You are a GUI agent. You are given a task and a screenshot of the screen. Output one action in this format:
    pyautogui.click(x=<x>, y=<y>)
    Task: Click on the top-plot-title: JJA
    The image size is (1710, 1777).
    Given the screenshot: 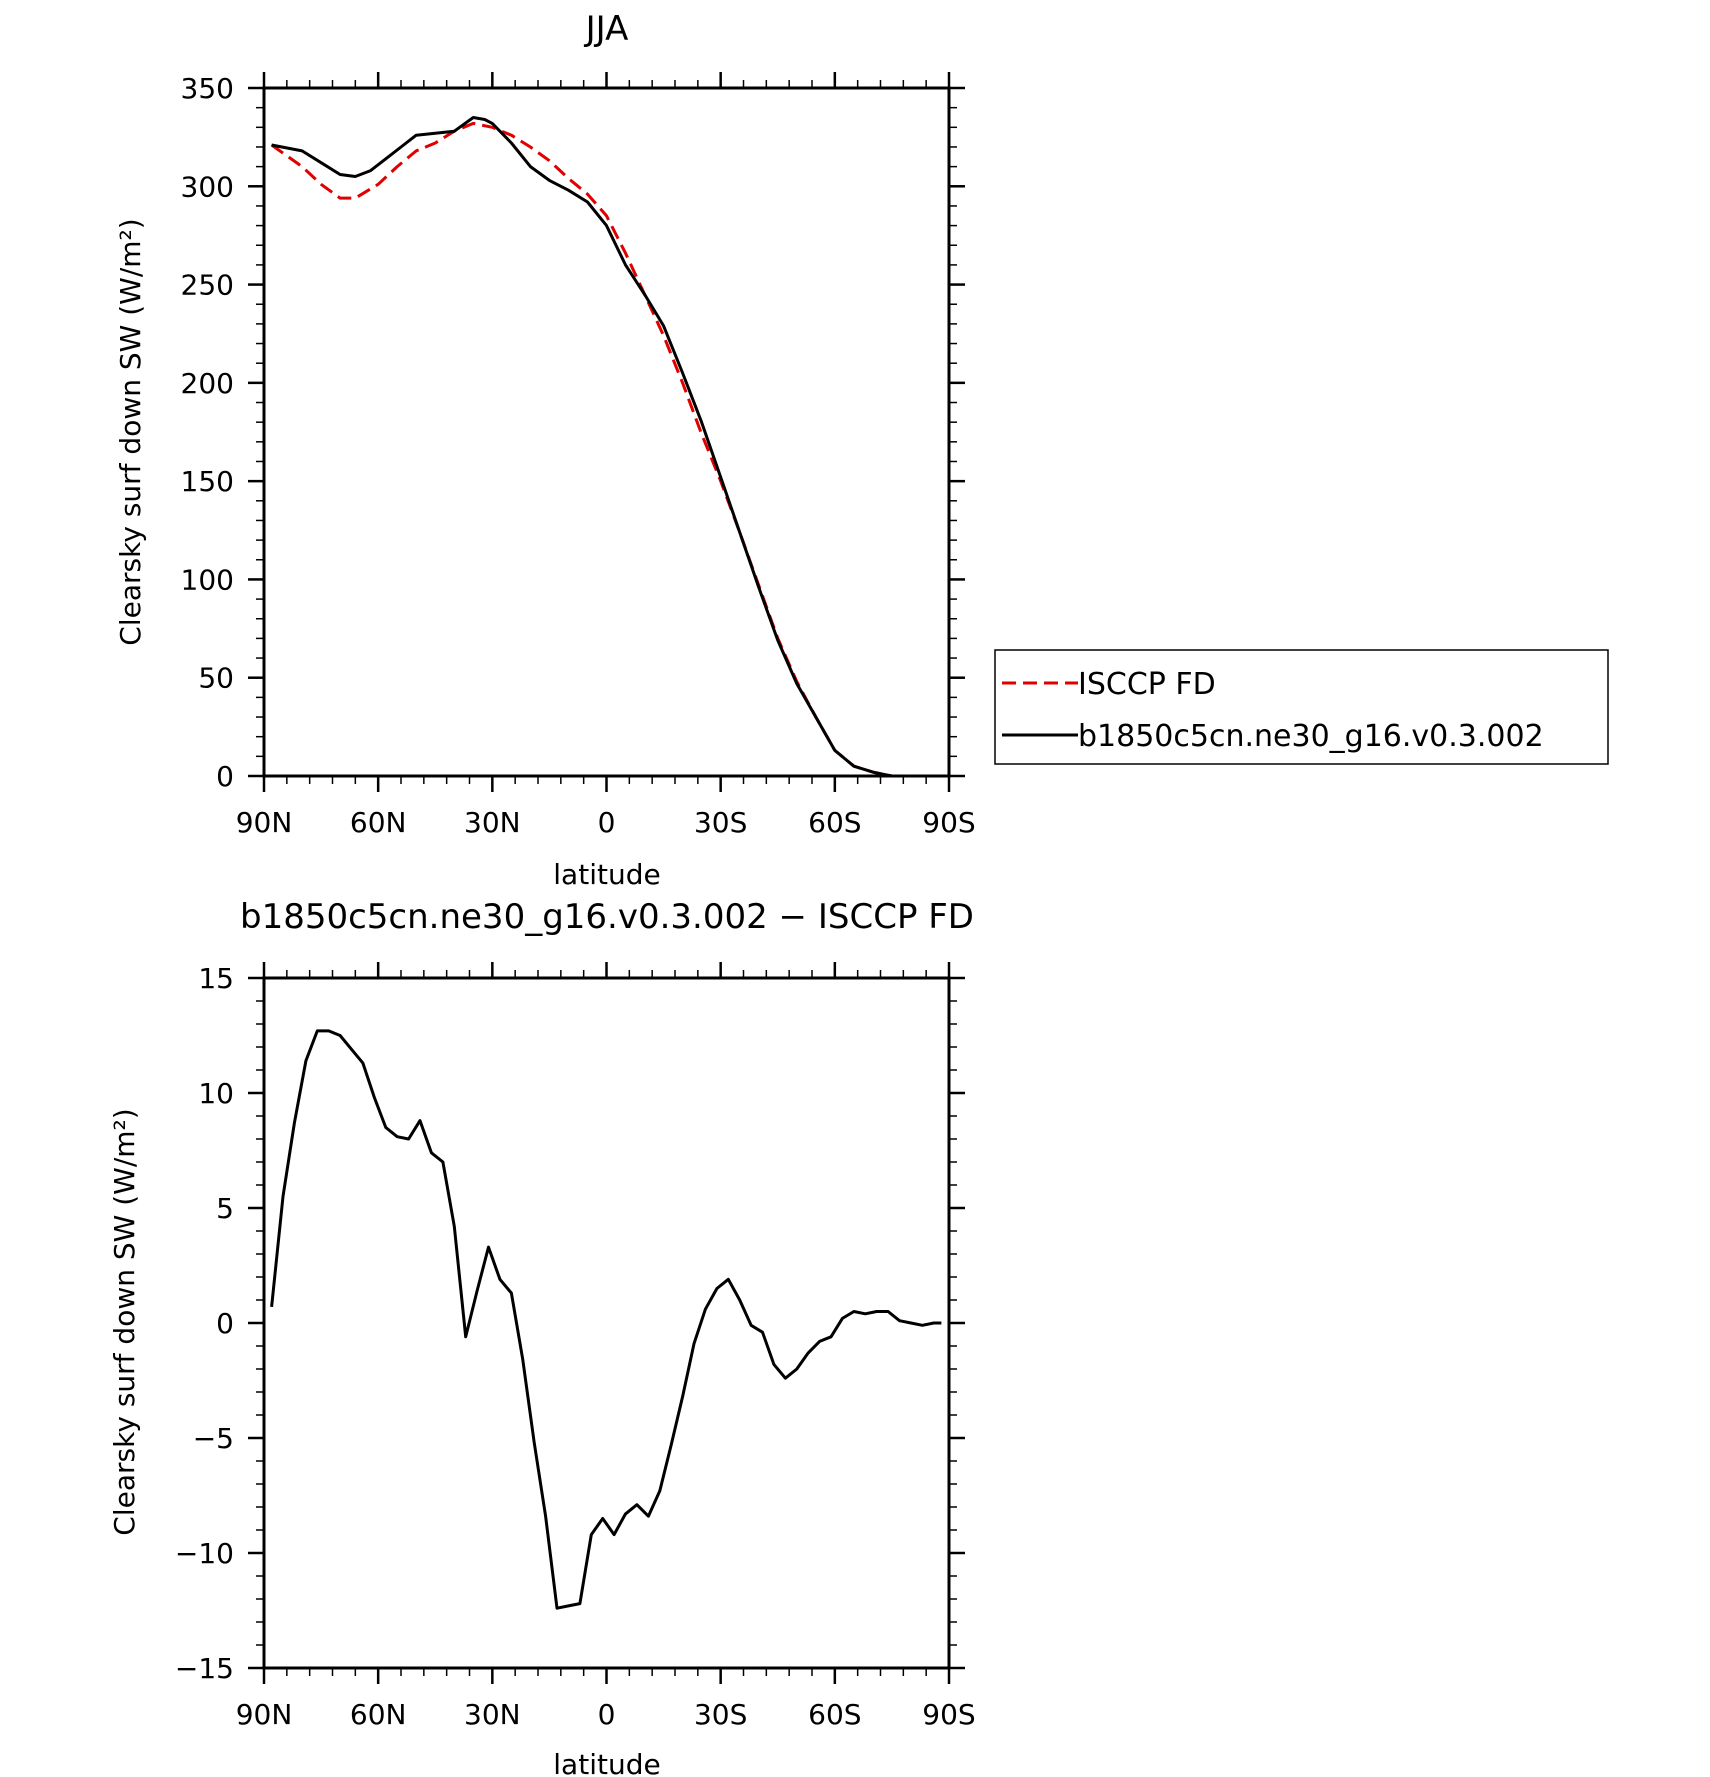 What is the action you would take?
    pyautogui.click(x=606, y=29)
    